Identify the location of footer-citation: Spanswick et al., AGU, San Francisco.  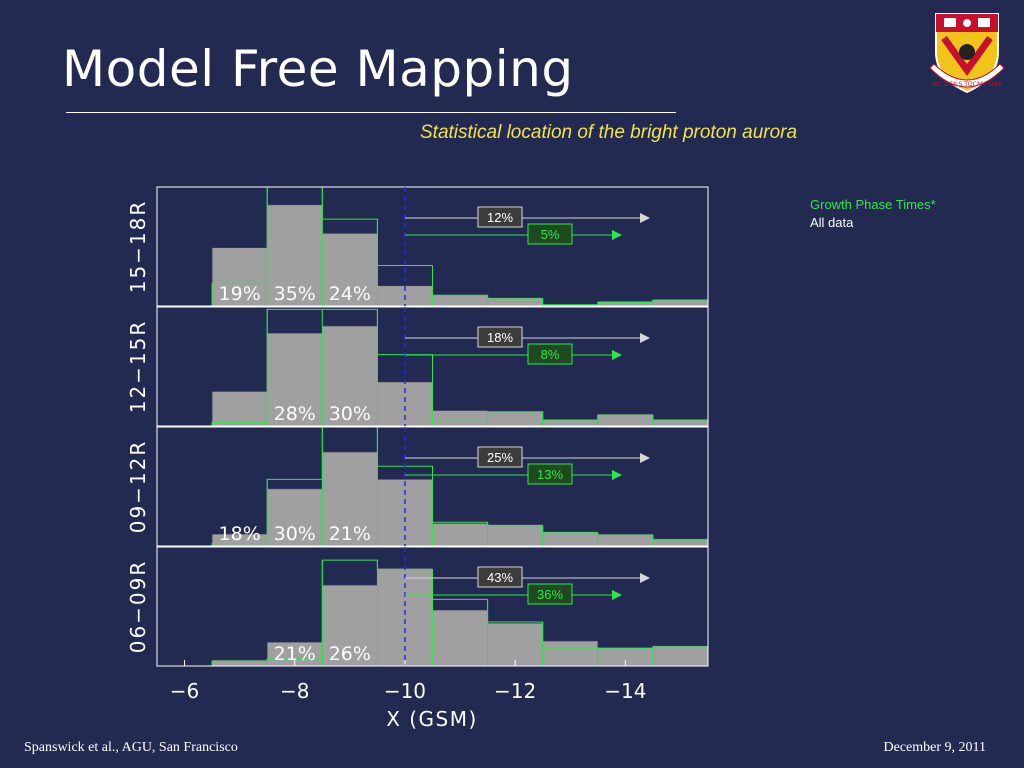
(131, 747).